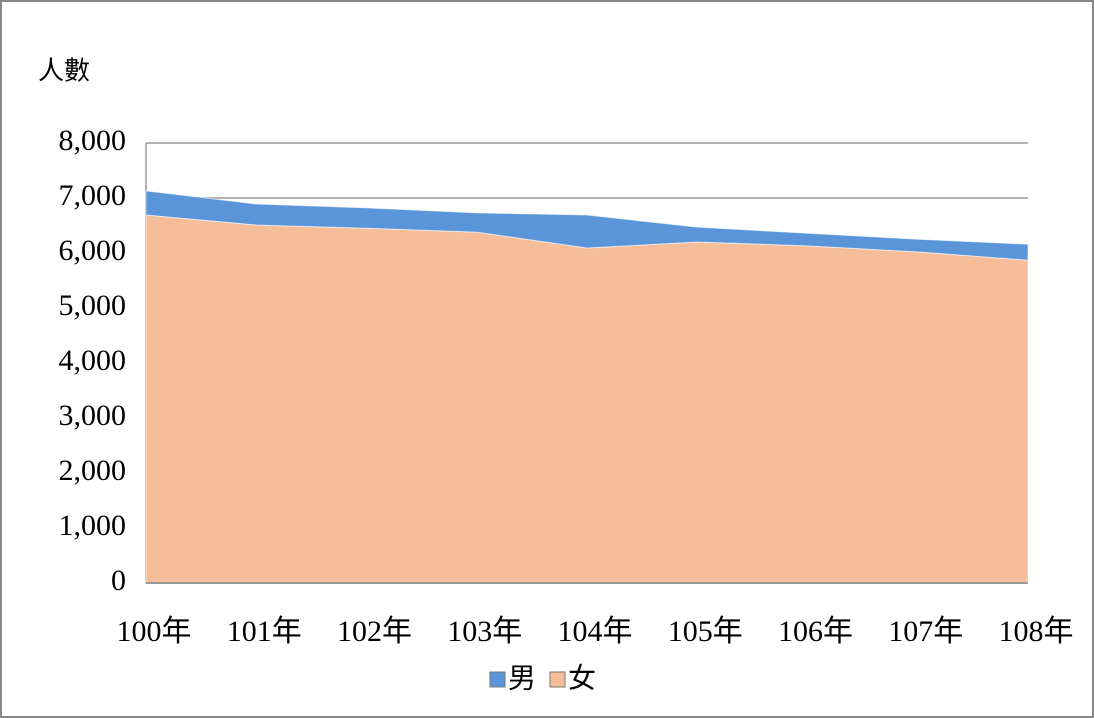 Image resolution: width=1094 pixels, height=718 pixels. Describe the element at coordinates (925, 631) in the screenshot. I see `x-tick-label: 107年` at that location.